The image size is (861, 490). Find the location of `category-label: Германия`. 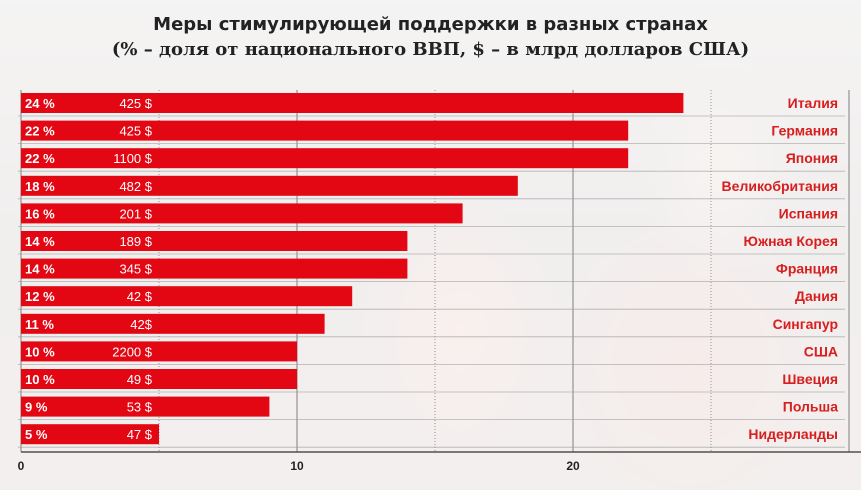

category-label: Германия is located at coordinates (804, 131).